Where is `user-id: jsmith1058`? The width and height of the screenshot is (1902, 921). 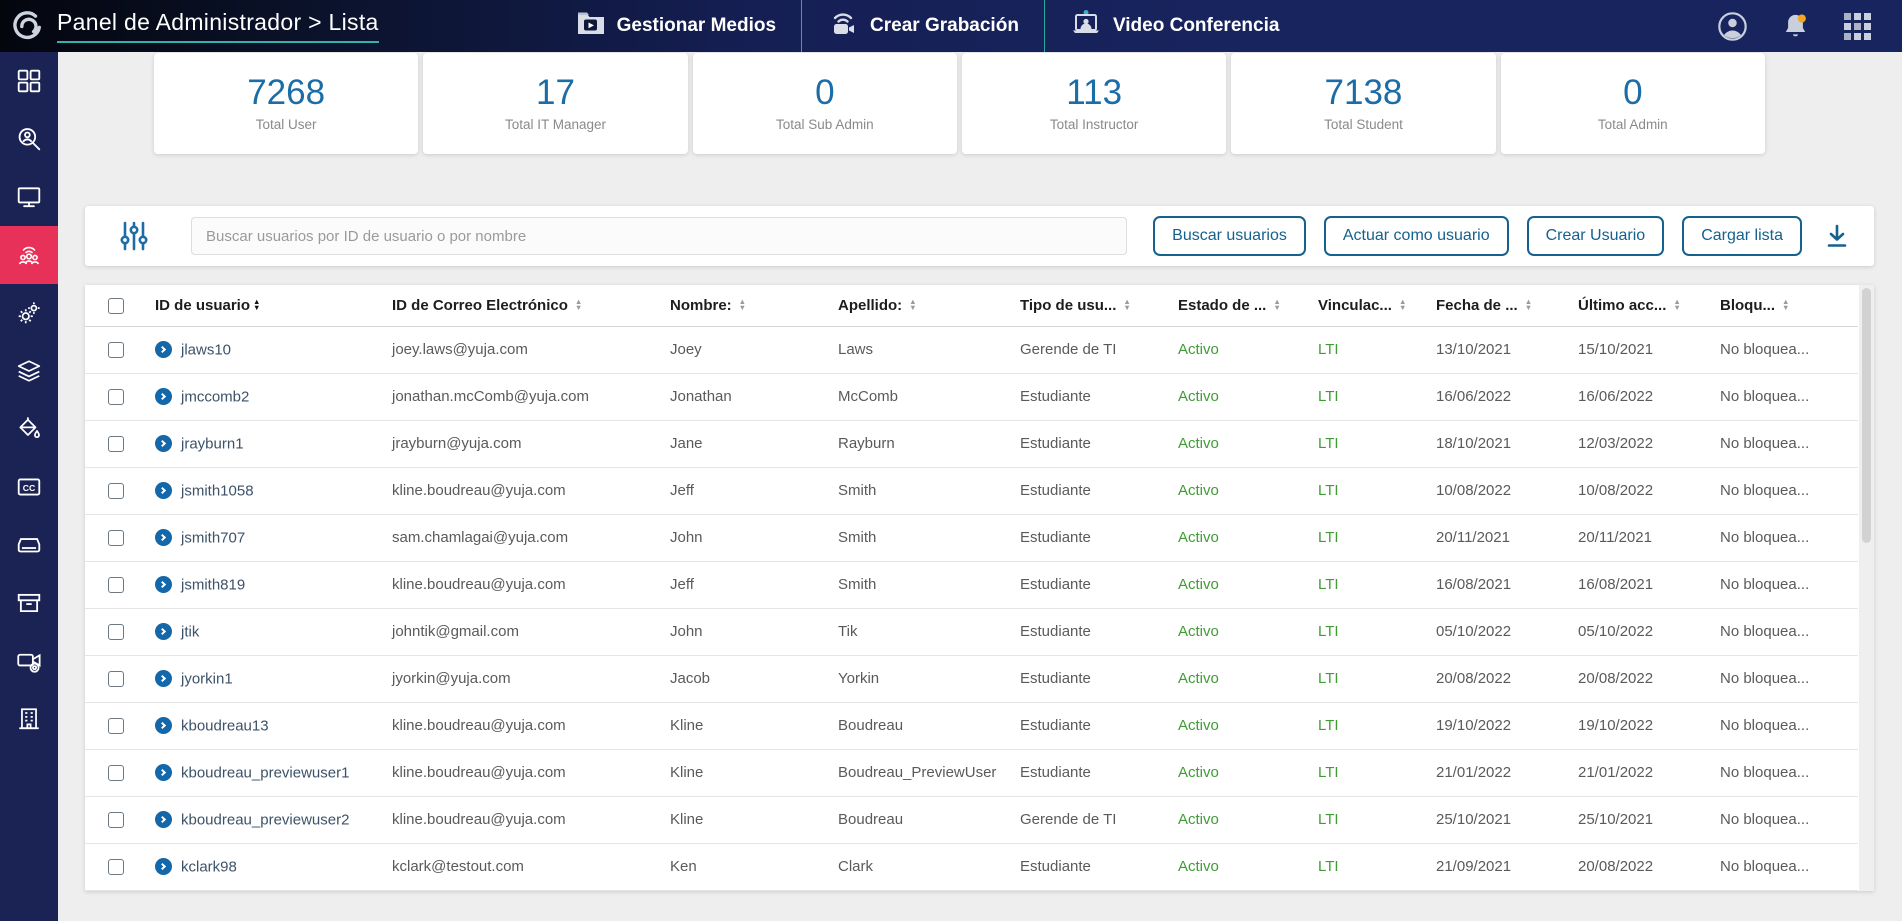 user-id: jsmith1058 is located at coordinates (217, 491).